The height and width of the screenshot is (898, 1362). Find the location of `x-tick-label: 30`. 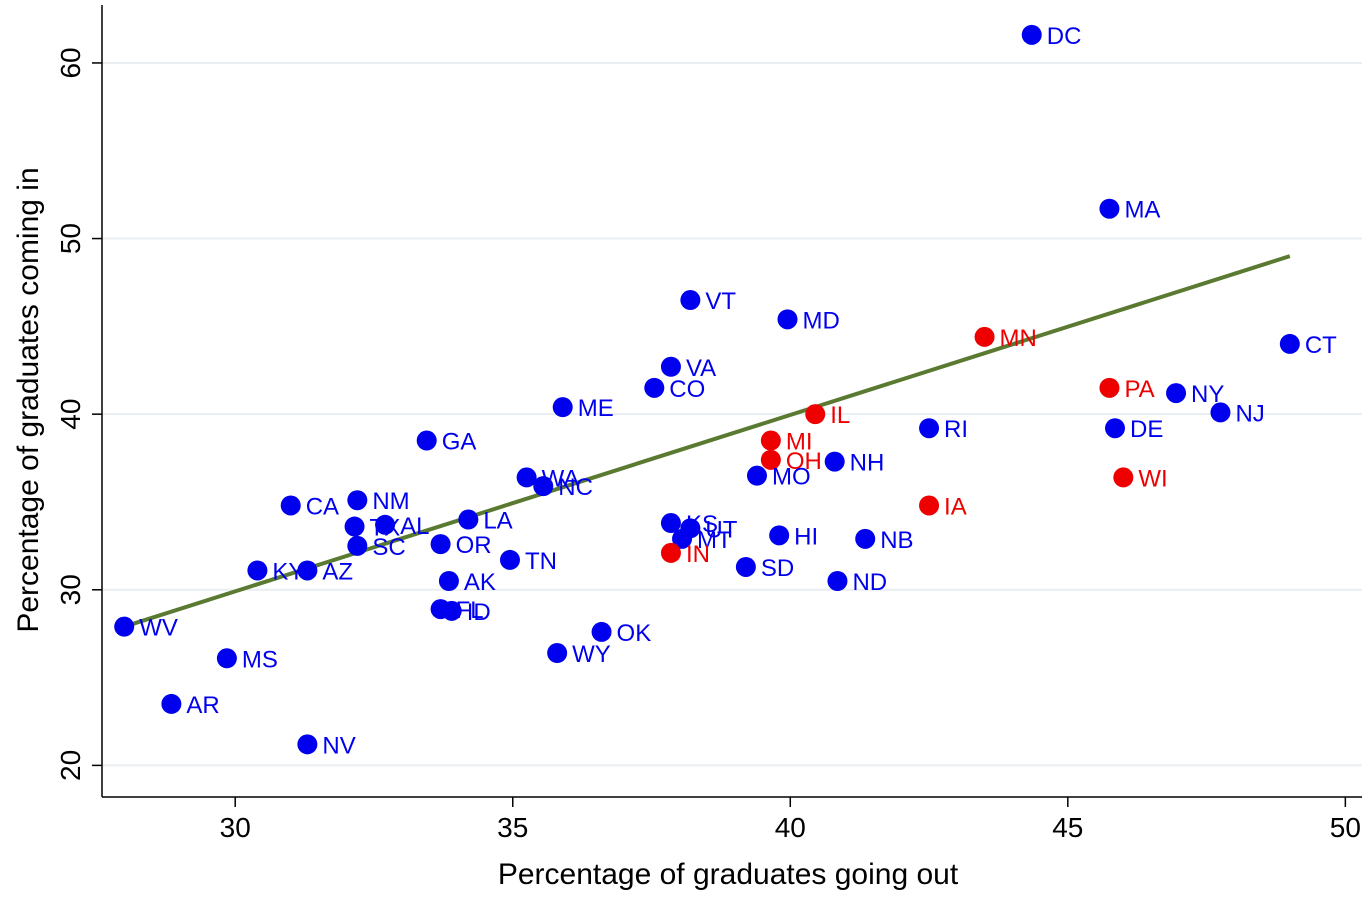

x-tick-label: 30 is located at coordinates (235, 827).